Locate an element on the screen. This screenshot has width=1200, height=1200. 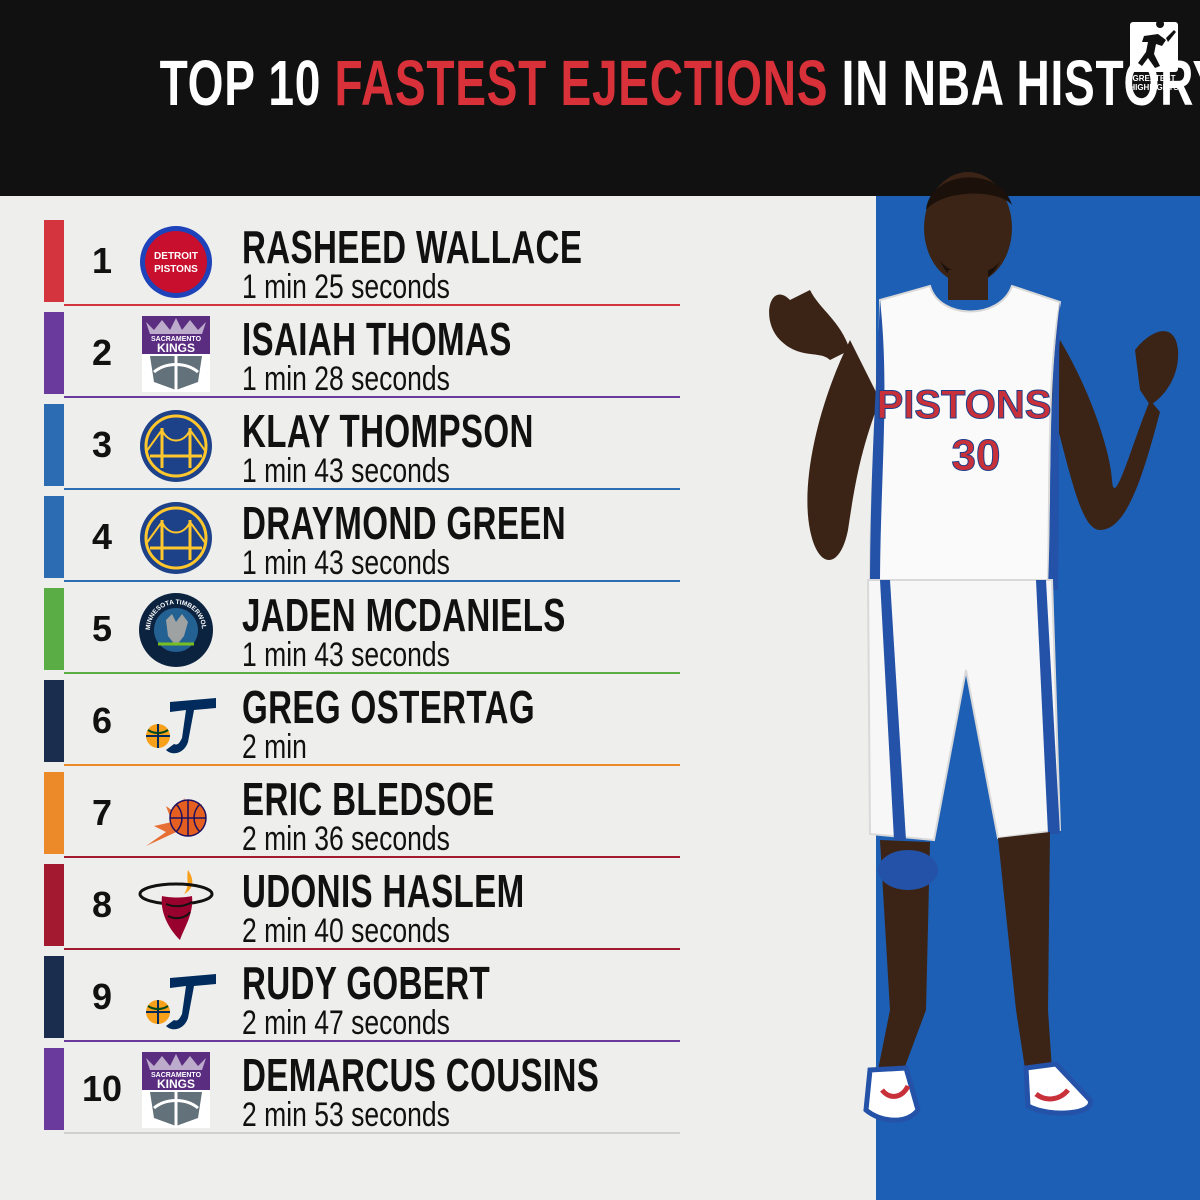
ranking-row-6: 6 GREG OSTERTAG 2 min is located at coordinates (362, 721).